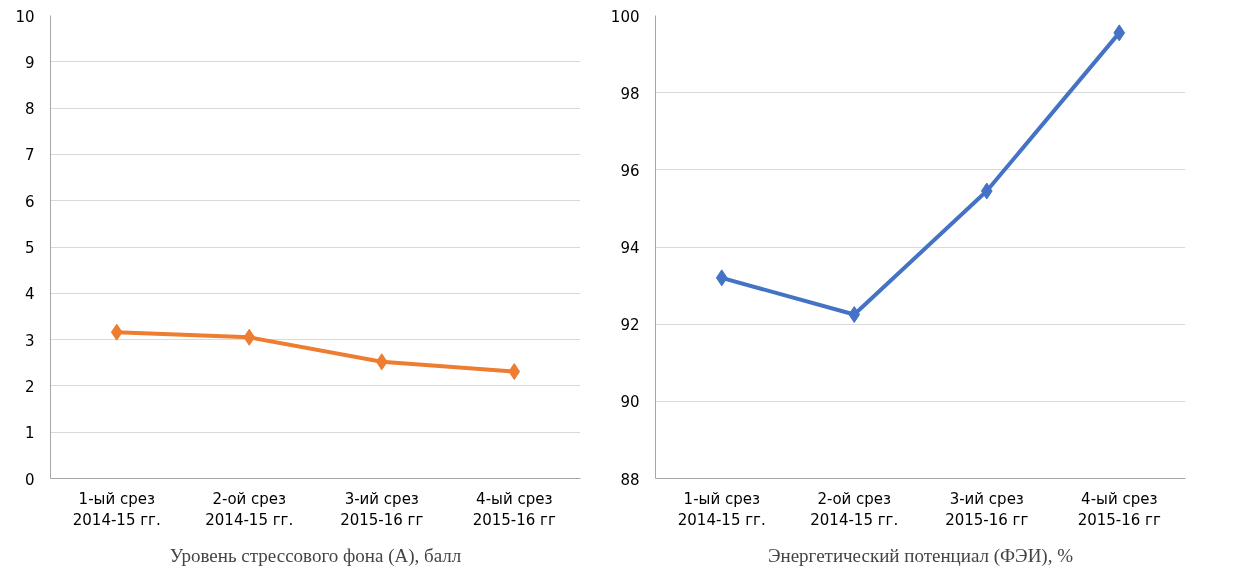 Image resolution: width=1234 pixels, height=583 pixels. I want to click on text: Энергетический потенциал (ФЭИ), %, so click(920, 555).